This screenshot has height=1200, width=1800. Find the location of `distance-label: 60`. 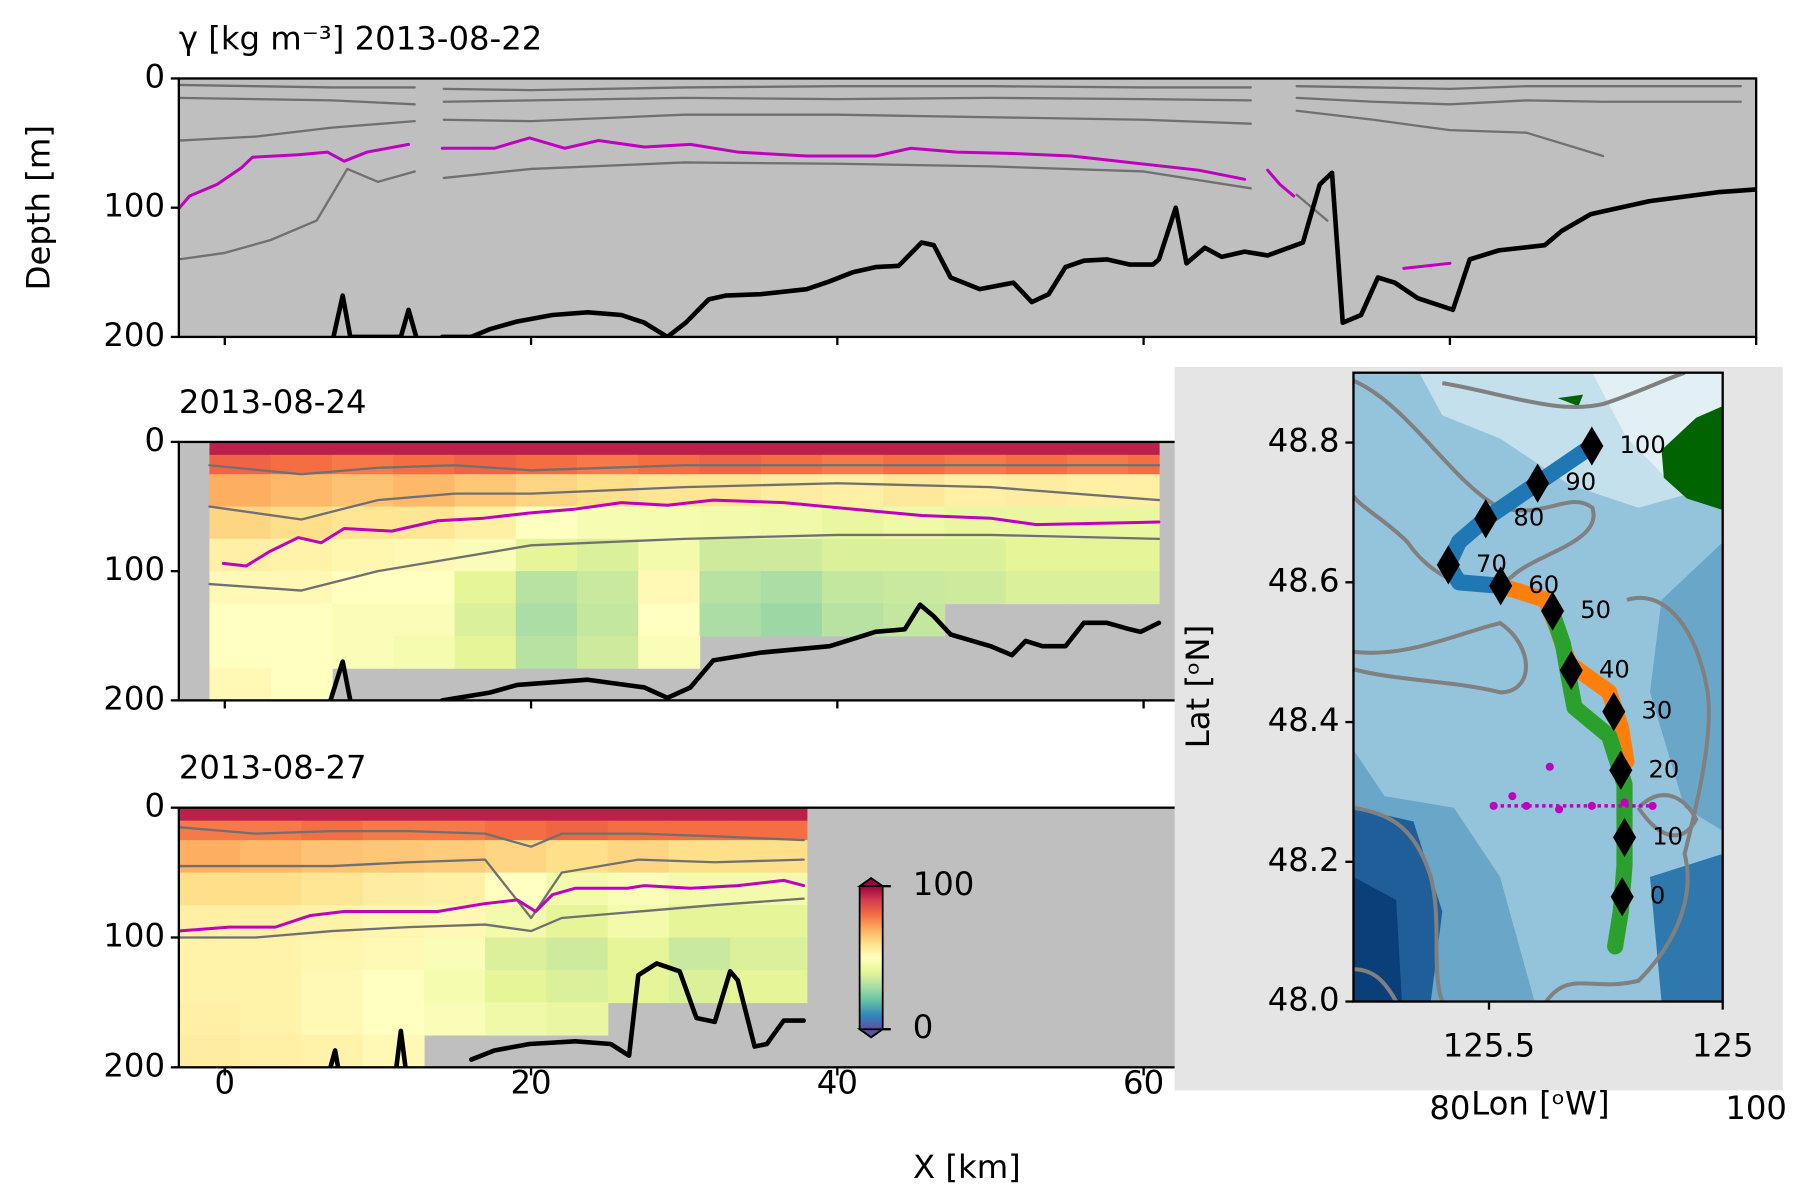

distance-label: 60 is located at coordinates (1543, 585).